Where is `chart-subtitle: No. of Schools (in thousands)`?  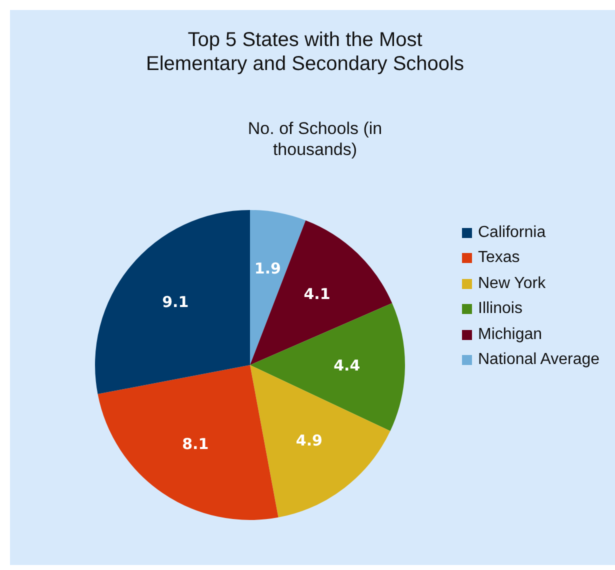 chart-subtitle: No. of Schools (in thousands) is located at coordinates (315, 139).